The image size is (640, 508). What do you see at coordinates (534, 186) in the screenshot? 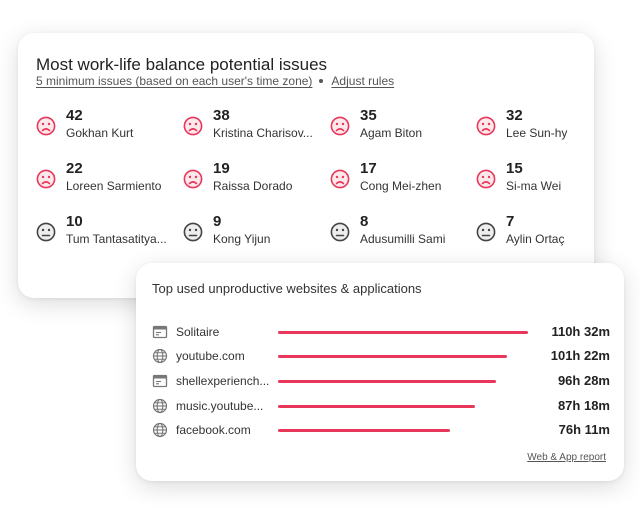
I see `user-name: Si-ma Wei` at bounding box center [534, 186].